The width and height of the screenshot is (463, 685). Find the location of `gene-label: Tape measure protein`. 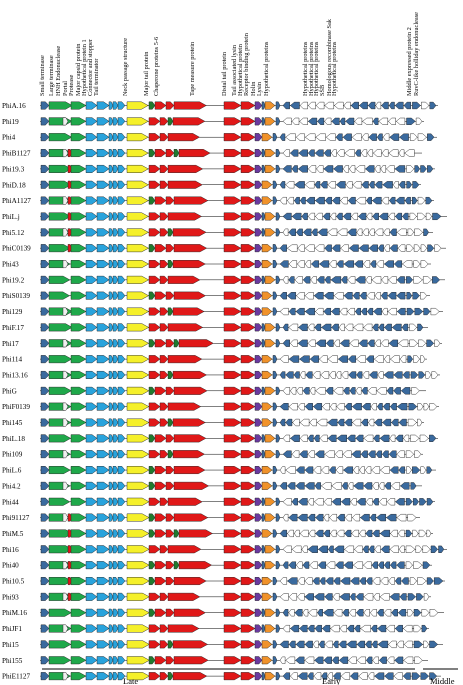

gene-label: Tape measure protein is located at coordinates (192, 68).